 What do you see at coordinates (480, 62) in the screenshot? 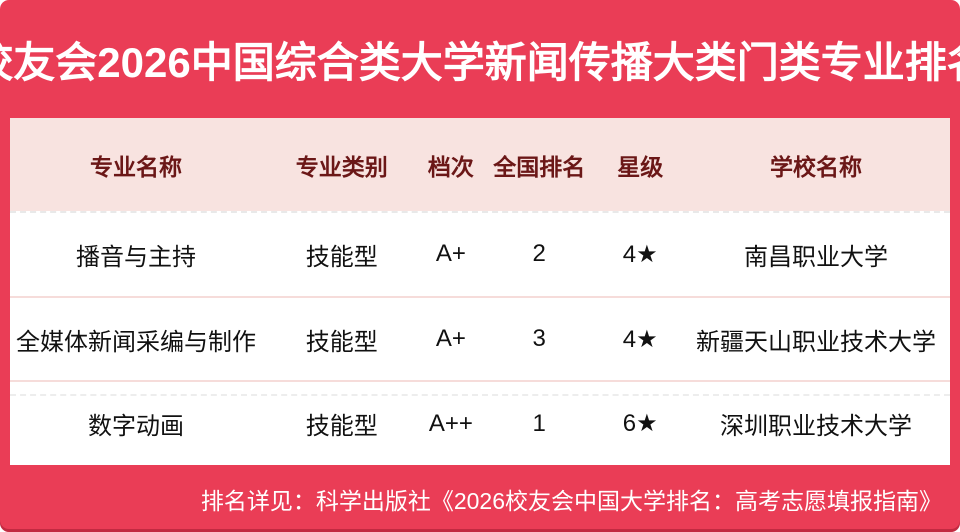
I see `page-title: 校友会2026中国综合类大学新闻传播大类门类专业排名` at bounding box center [480, 62].